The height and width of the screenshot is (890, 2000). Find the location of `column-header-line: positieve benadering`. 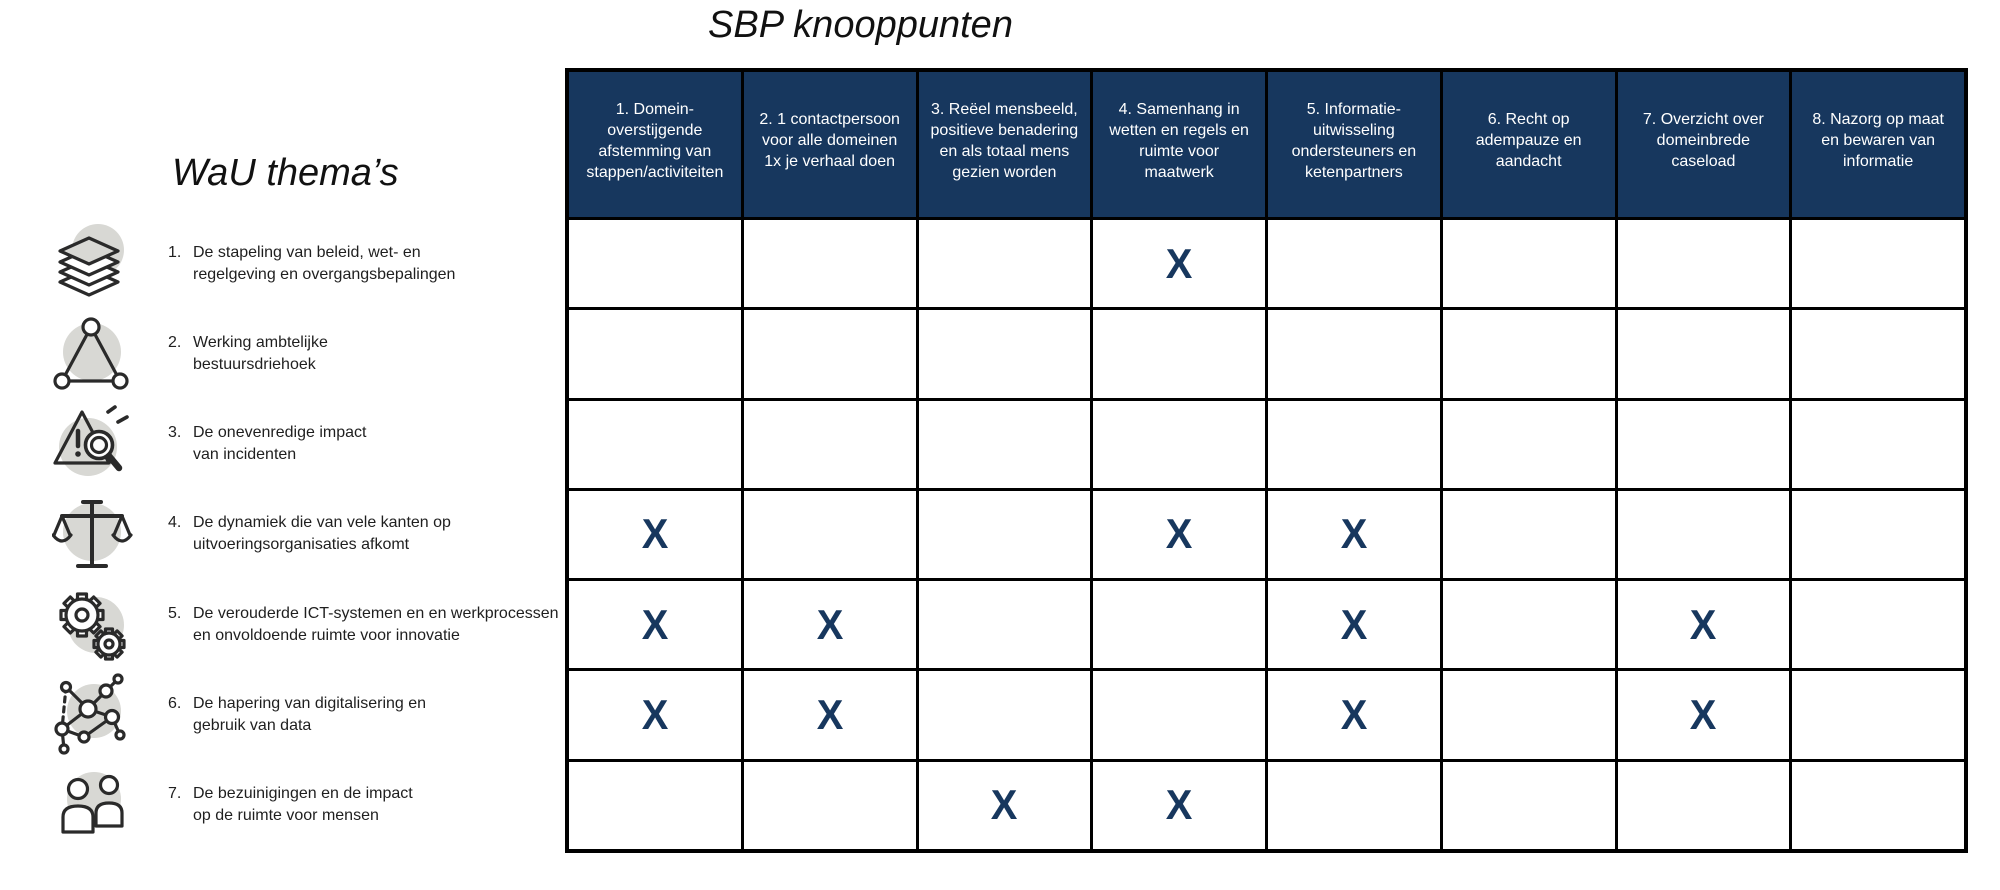

column-header-line: positieve benadering is located at coordinates (1004, 130).